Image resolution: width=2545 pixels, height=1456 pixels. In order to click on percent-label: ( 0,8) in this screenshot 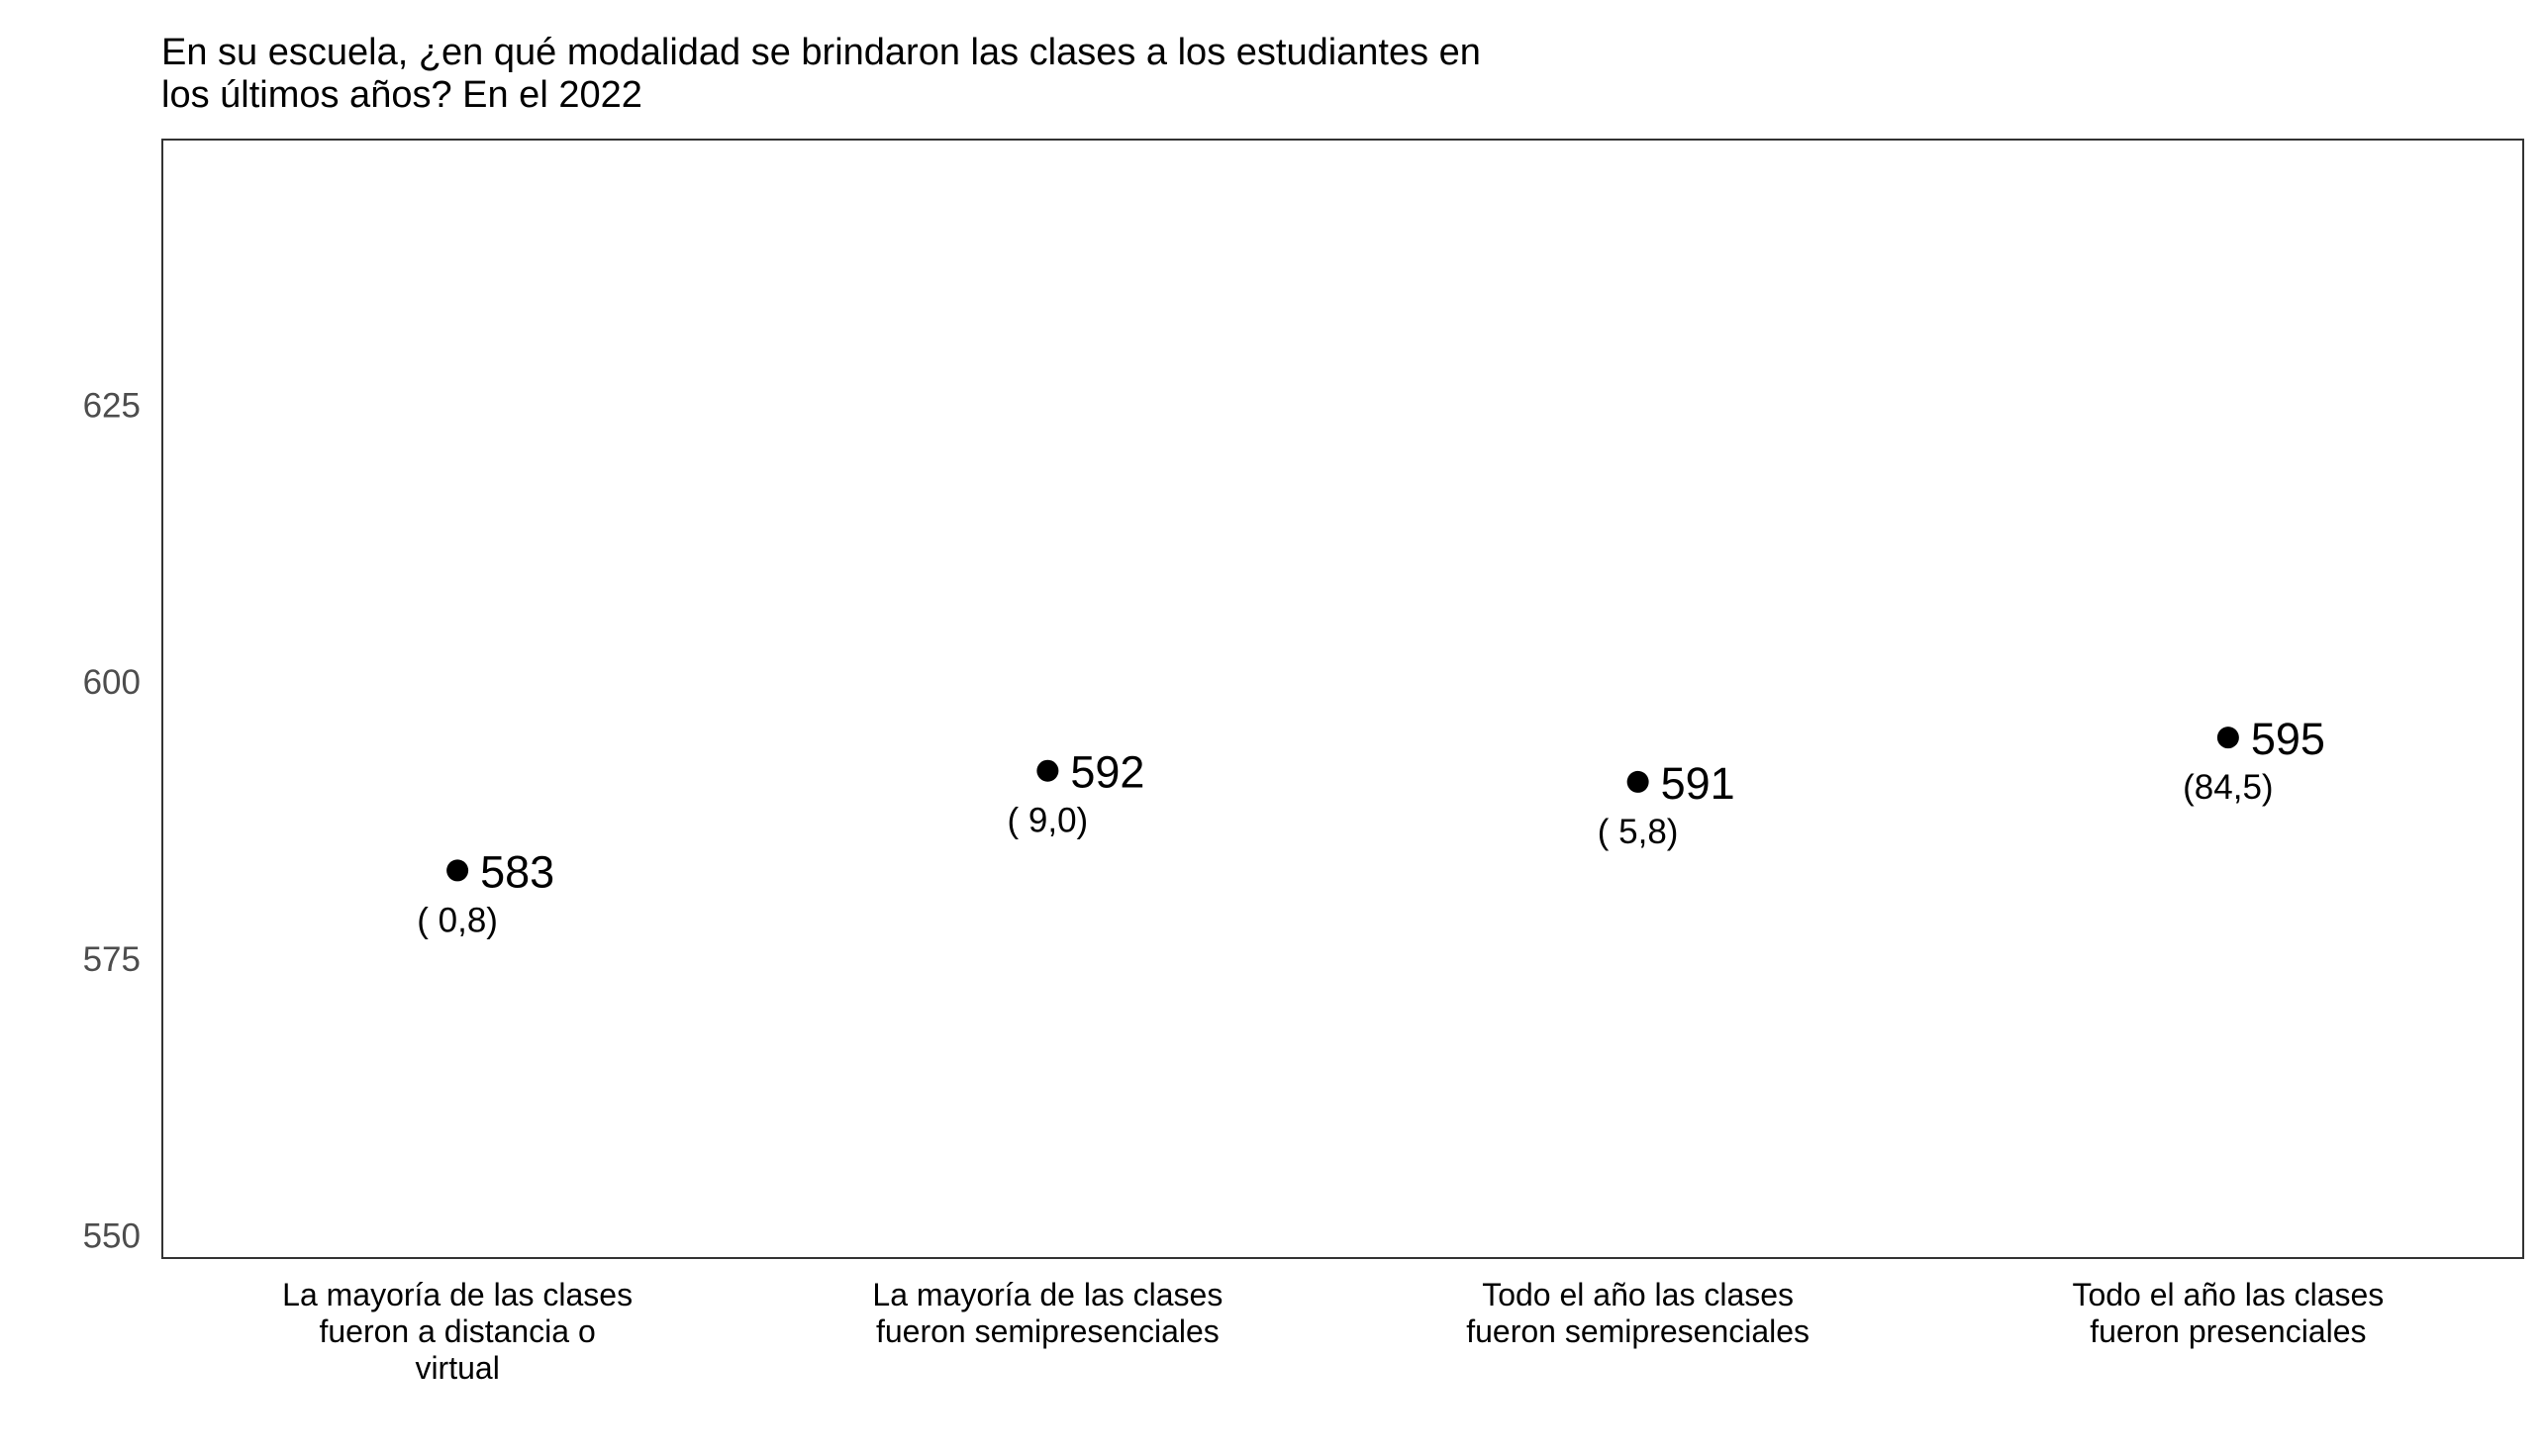, I will do `click(457, 920)`.